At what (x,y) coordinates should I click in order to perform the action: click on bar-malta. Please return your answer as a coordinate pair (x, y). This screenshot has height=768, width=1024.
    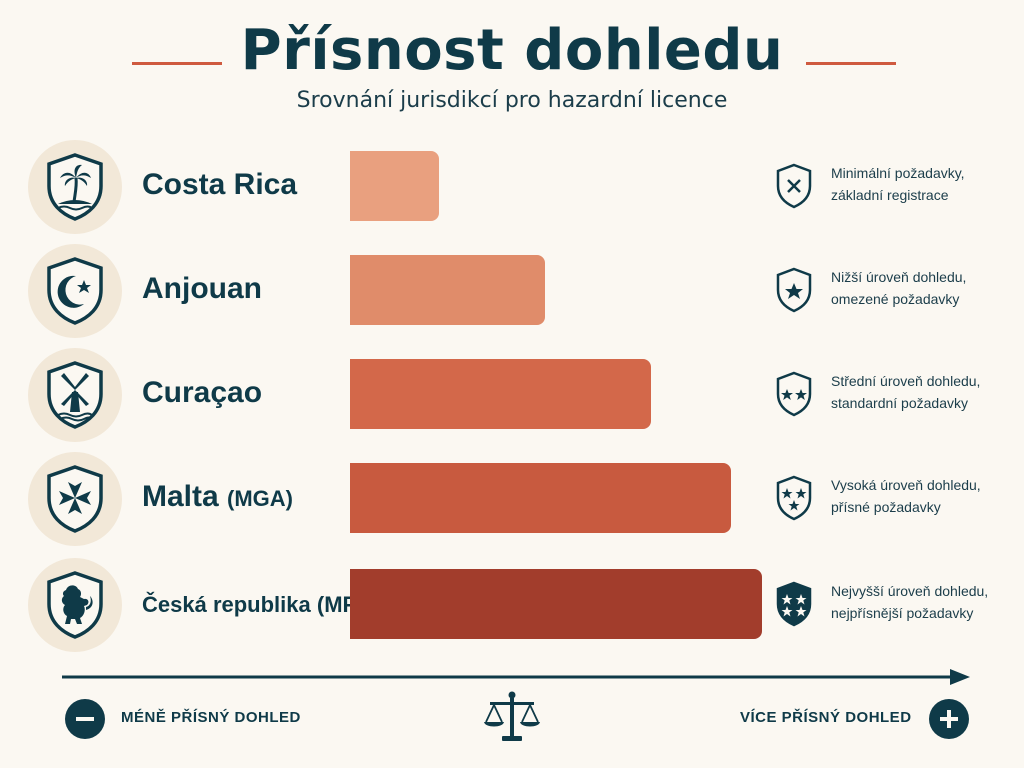
    Looking at the image, I should click on (540, 498).